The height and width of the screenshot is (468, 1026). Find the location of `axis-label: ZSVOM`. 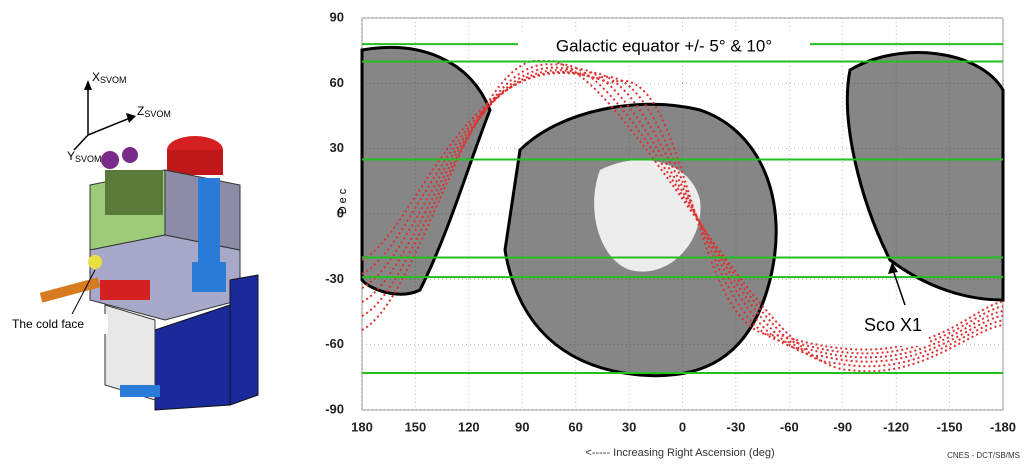

axis-label: ZSVOM is located at coordinates (154, 111).